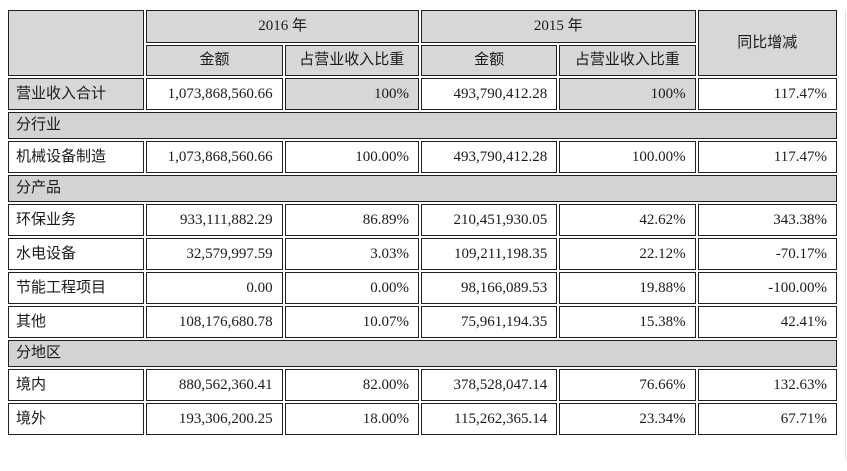 The height and width of the screenshot is (471, 847). I want to click on yoy-cell: 343.38%, so click(767, 220).